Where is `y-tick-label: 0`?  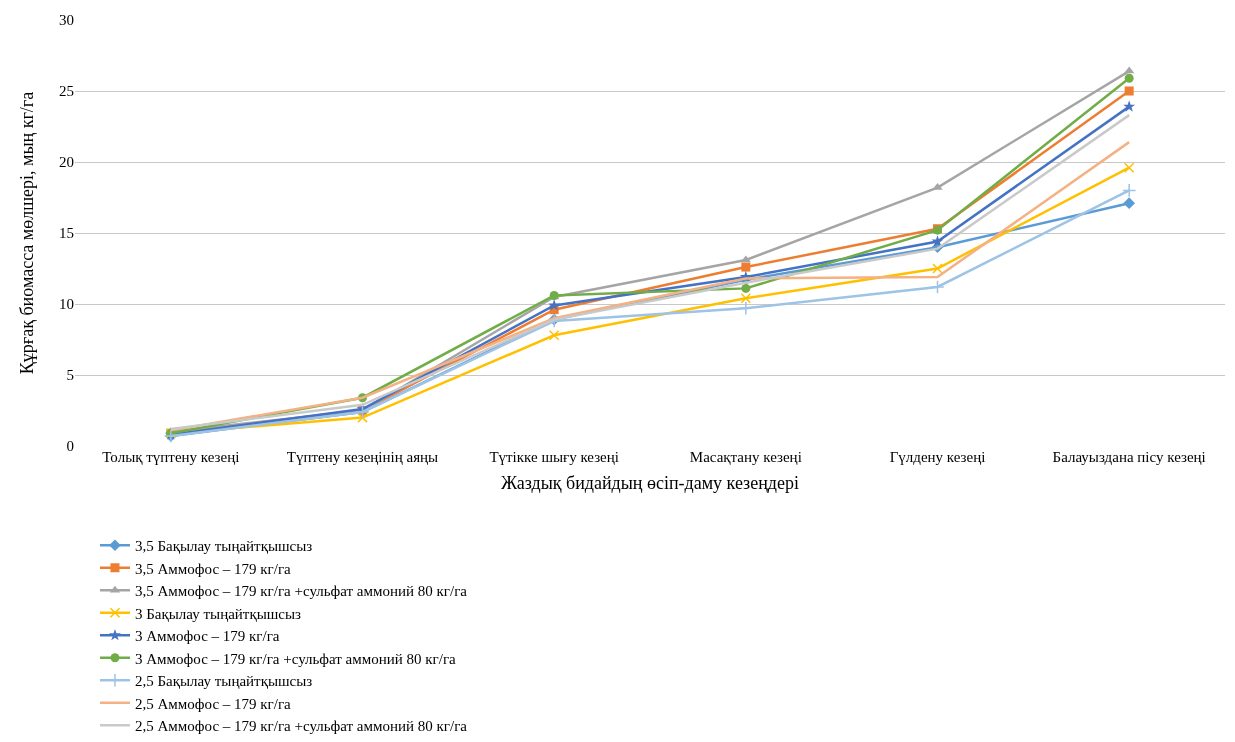
y-tick-label: 0 is located at coordinates (70, 446).